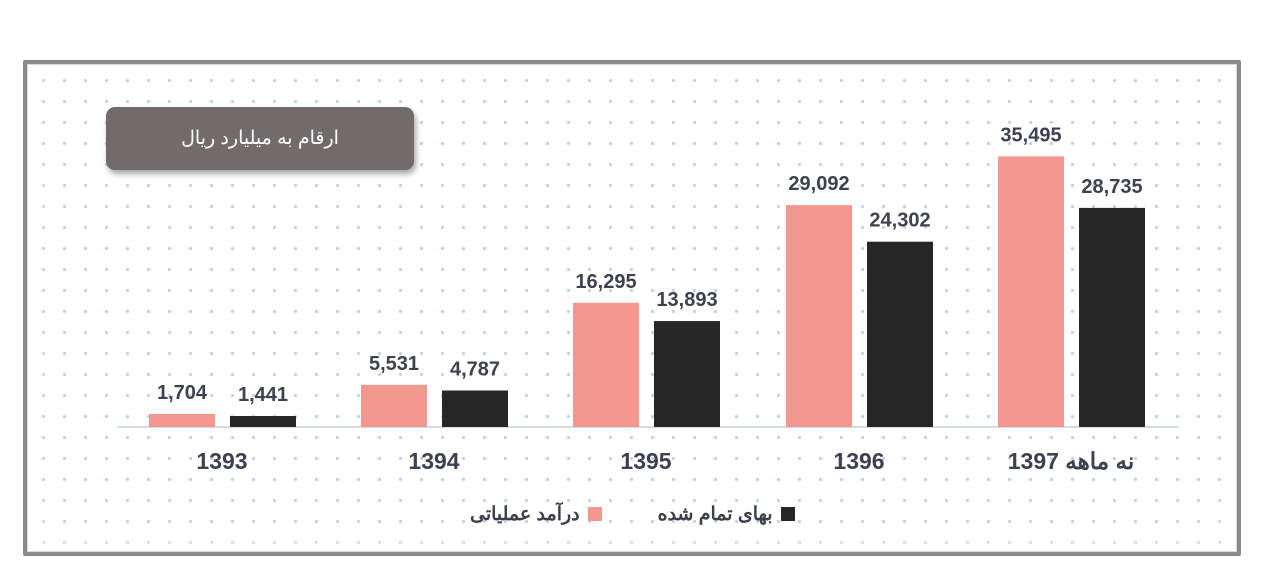 The width and height of the screenshot is (1280, 588). What do you see at coordinates (605, 282) in the screenshot?
I see `data-label-revenue-2: 16,295` at bounding box center [605, 282].